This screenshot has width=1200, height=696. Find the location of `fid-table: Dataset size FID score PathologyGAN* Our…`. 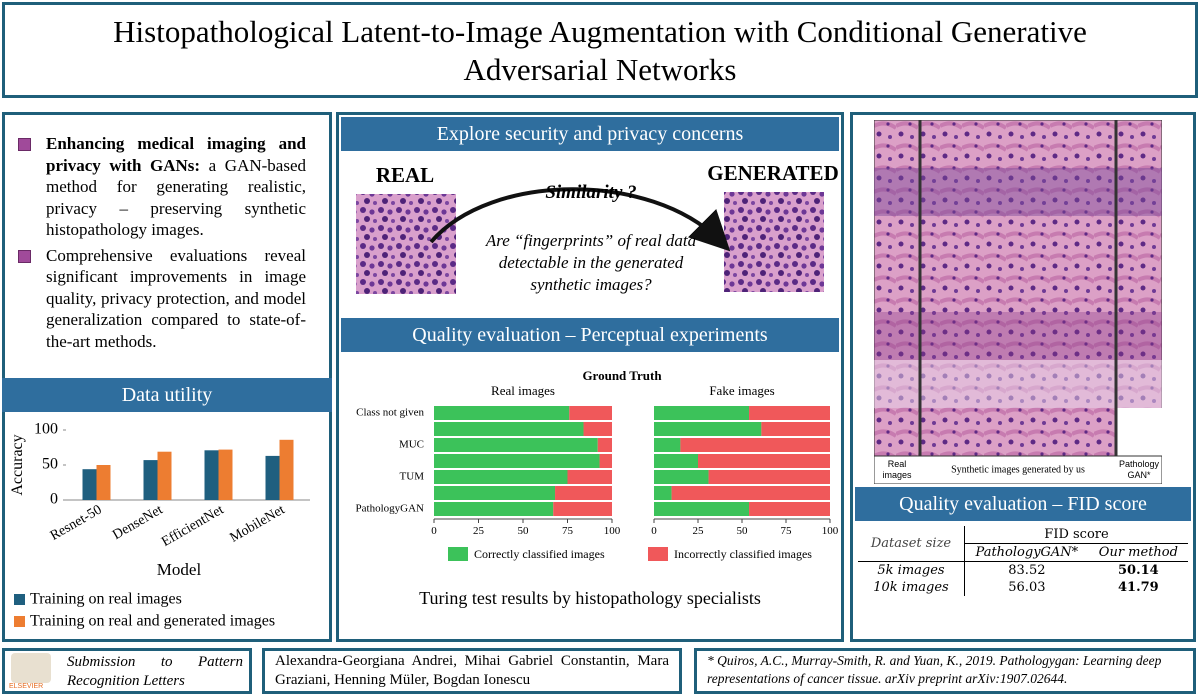

fid-table: Dataset size FID score PathologyGAN* Our… is located at coordinates (1023, 561).